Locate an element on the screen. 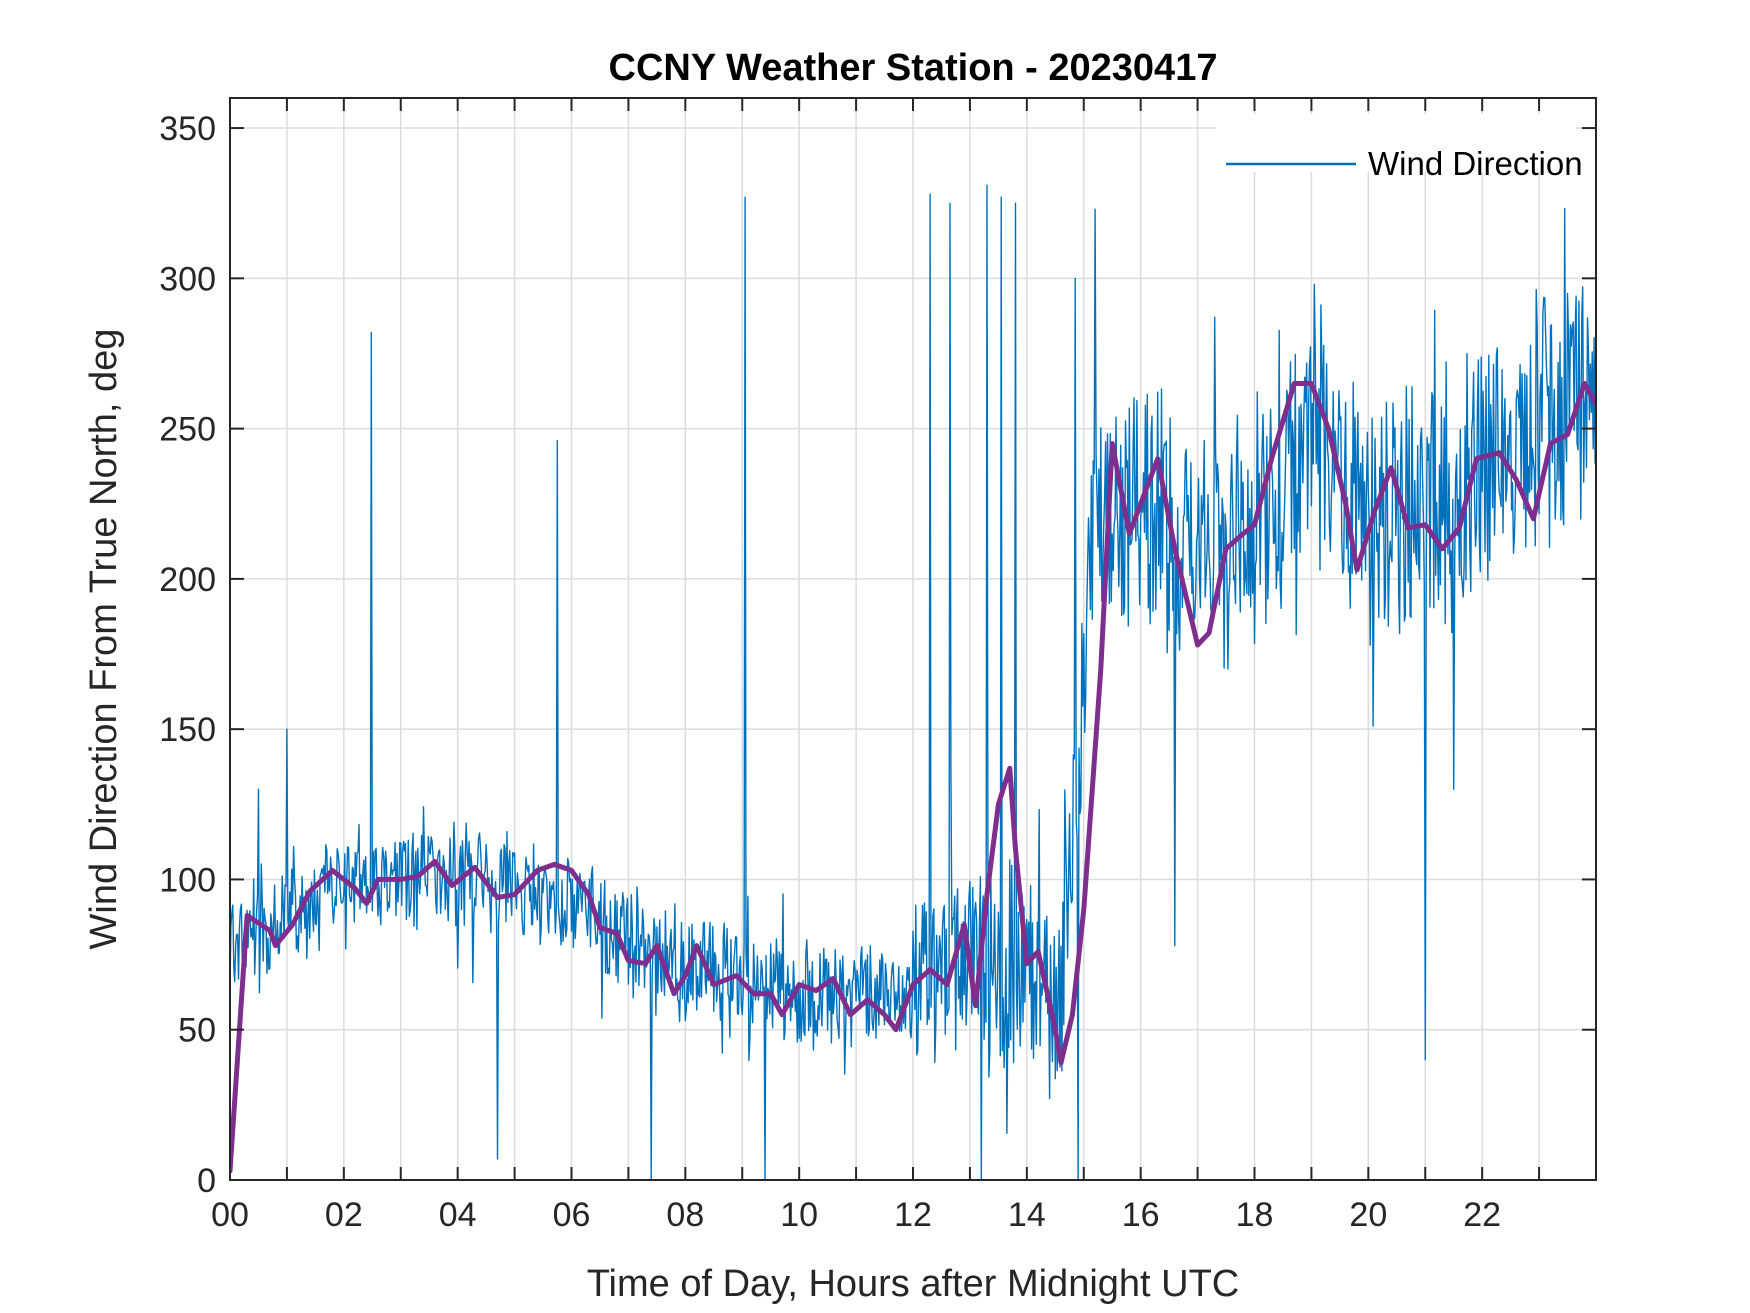 The width and height of the screenshot is (1750, 1313). y-tick-label: 150 is located at coordinates (187, 730).